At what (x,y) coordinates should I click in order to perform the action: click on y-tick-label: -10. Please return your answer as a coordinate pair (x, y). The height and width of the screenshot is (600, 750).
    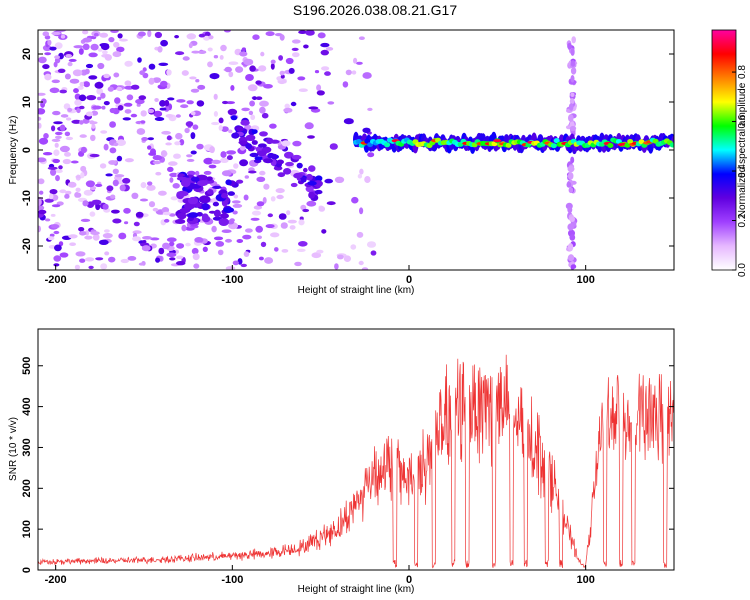
    Looking at the image, I should click on (27, 198).